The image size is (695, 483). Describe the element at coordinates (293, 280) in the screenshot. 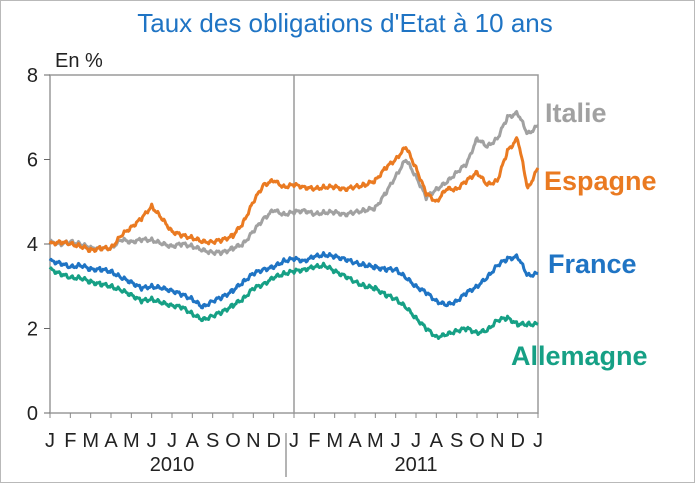

I see `series-line-france` at that location.